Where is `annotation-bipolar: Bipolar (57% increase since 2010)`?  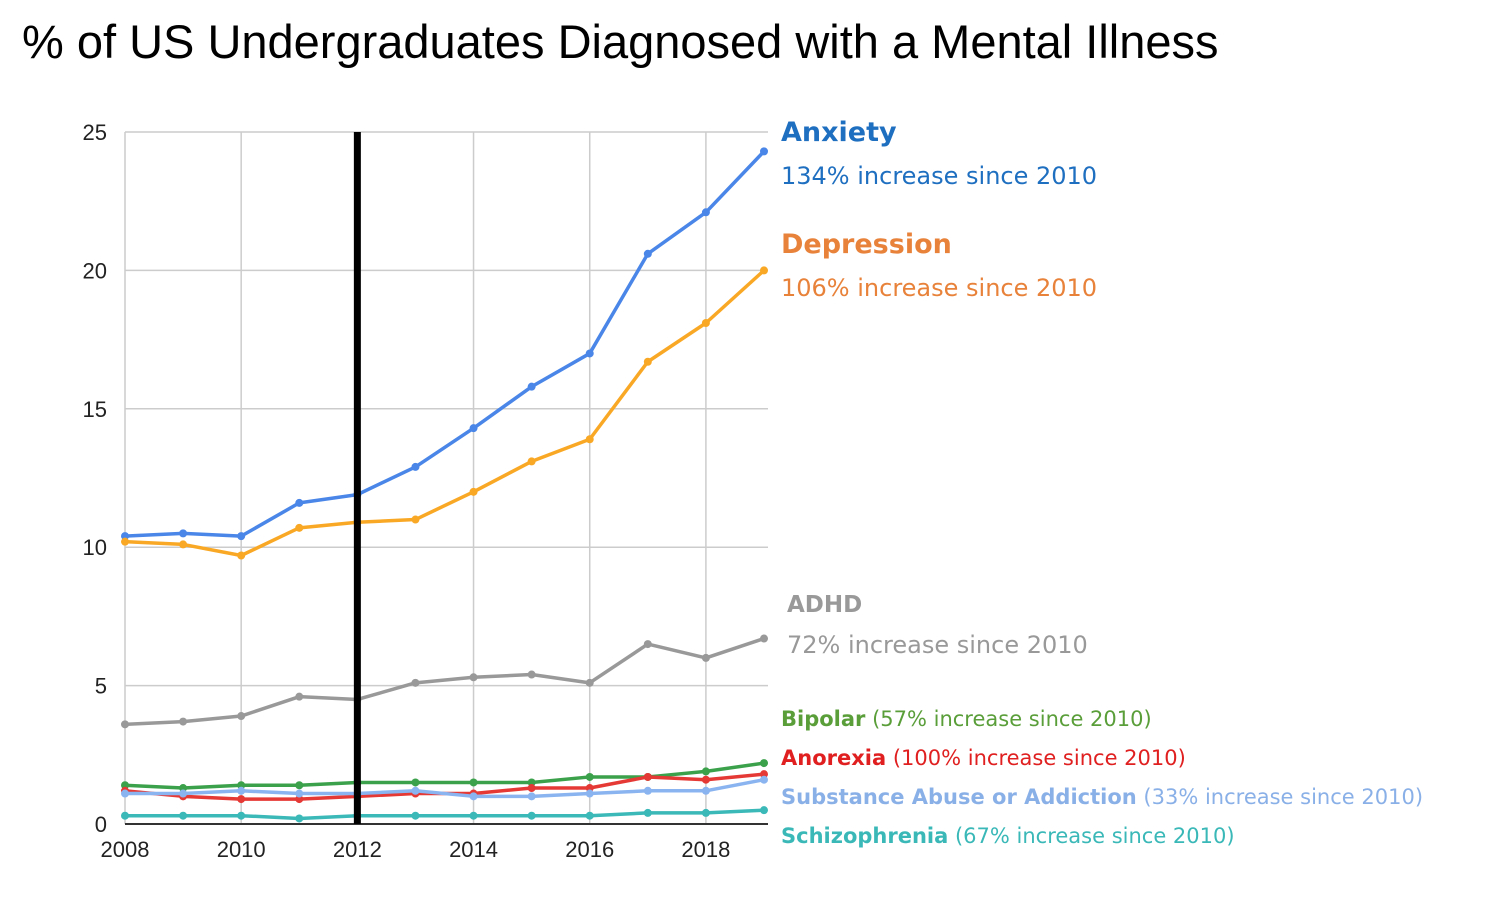 annotation-bipolar: Bipolar (57% increase since 2010) is located at coordinates (966, 719).